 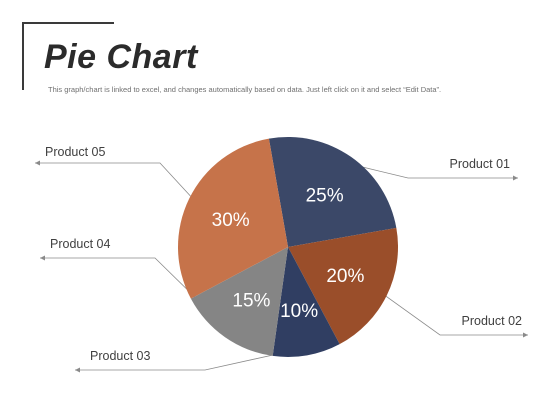 What do you see at coordinates (80, 244) in the screenshot?
I see `callout-label-product-04: Product 04` at bounding box center [80, 244].